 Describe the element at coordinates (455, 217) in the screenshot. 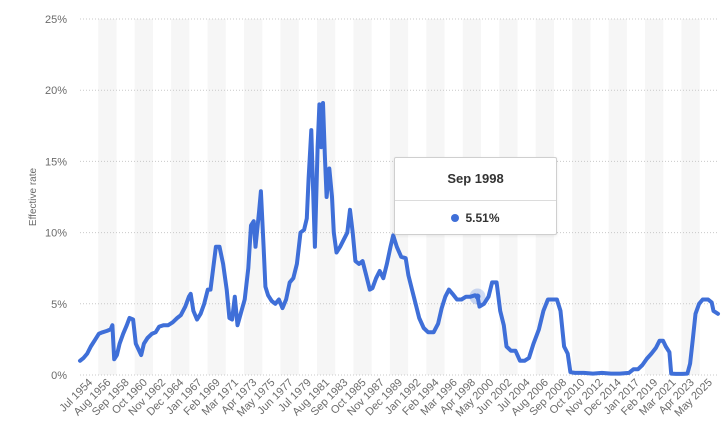

I see `series-dot-icon` at that location.